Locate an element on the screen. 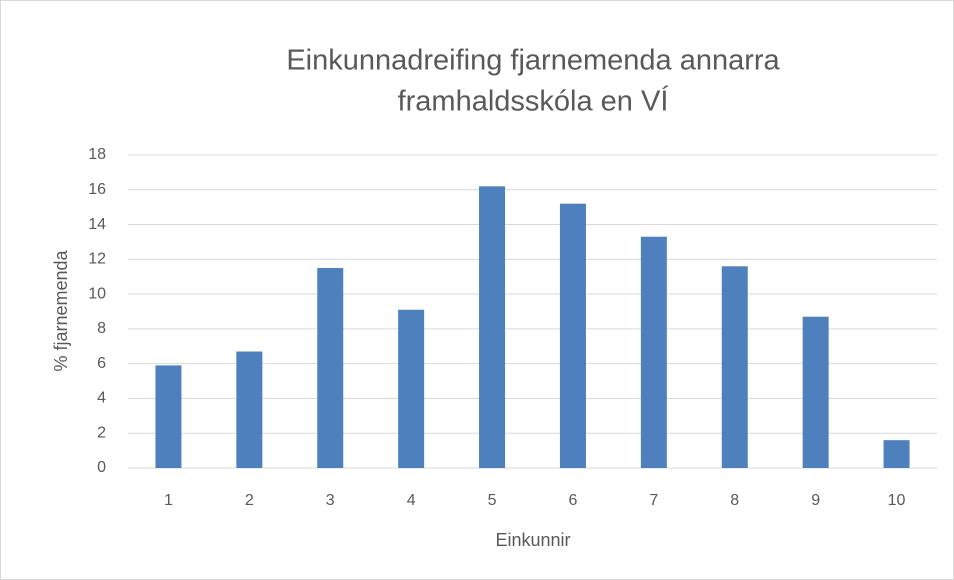 The image size is (954, 580). x-tick-label: 3 is located at coordinates (330, 500).